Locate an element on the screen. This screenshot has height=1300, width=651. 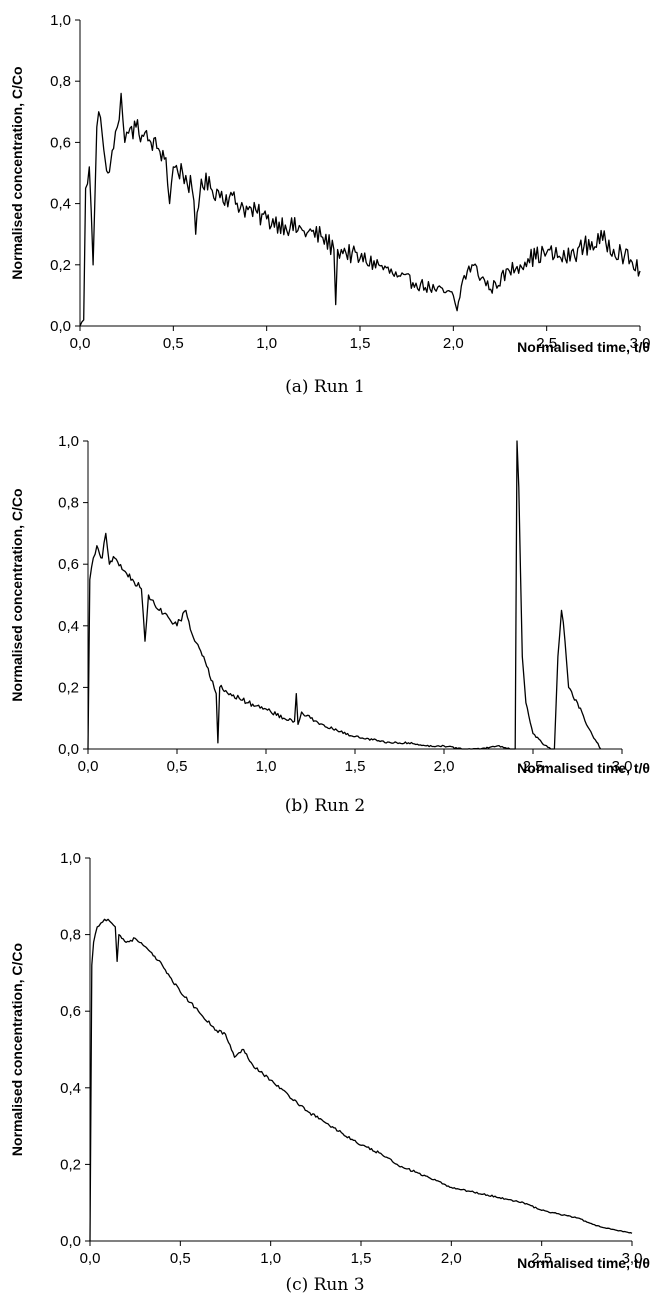
figure-caption: (b) Run 2 is located at coordinates (325, 806).